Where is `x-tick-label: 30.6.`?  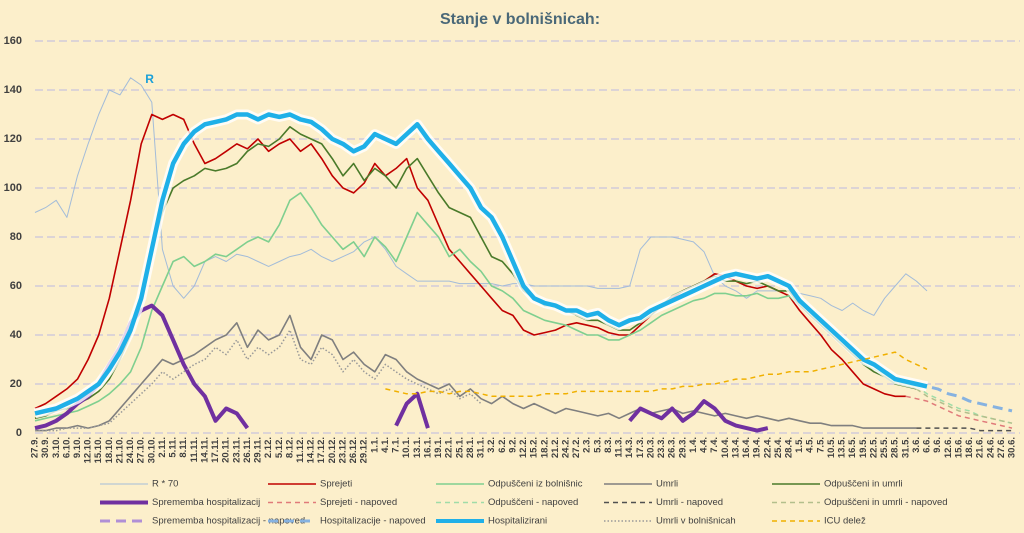
x-tick-label: 30.6. is located at coordinates (1012, 447).